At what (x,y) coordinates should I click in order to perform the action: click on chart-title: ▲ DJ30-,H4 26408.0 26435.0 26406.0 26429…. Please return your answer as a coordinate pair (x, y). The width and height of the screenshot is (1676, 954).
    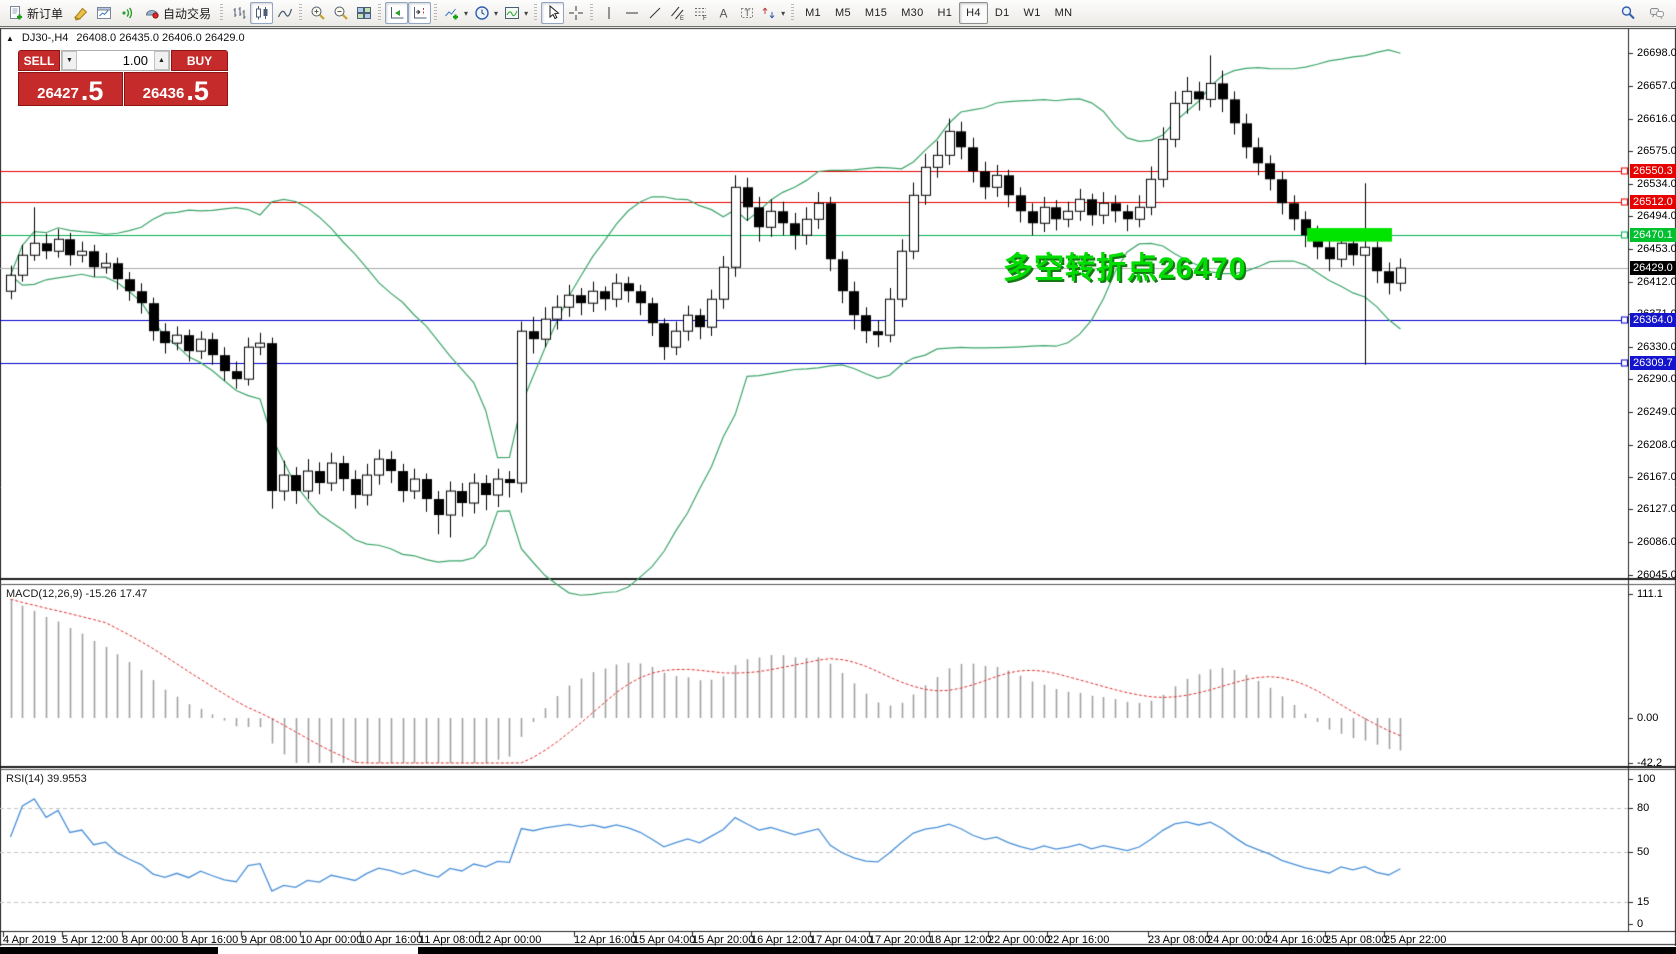
    Looking at the image, I should click on (125, 38).